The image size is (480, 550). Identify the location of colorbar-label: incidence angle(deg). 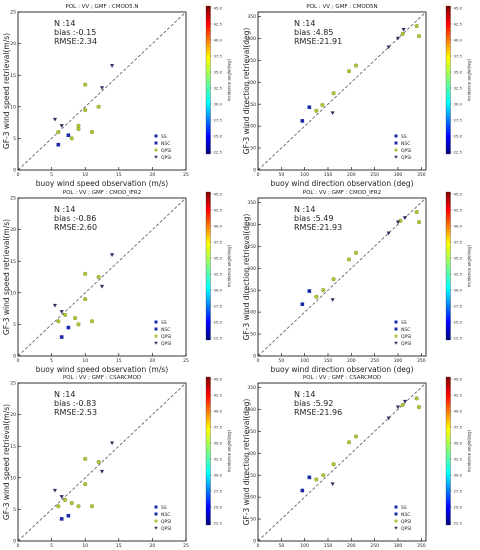
(229, 79).